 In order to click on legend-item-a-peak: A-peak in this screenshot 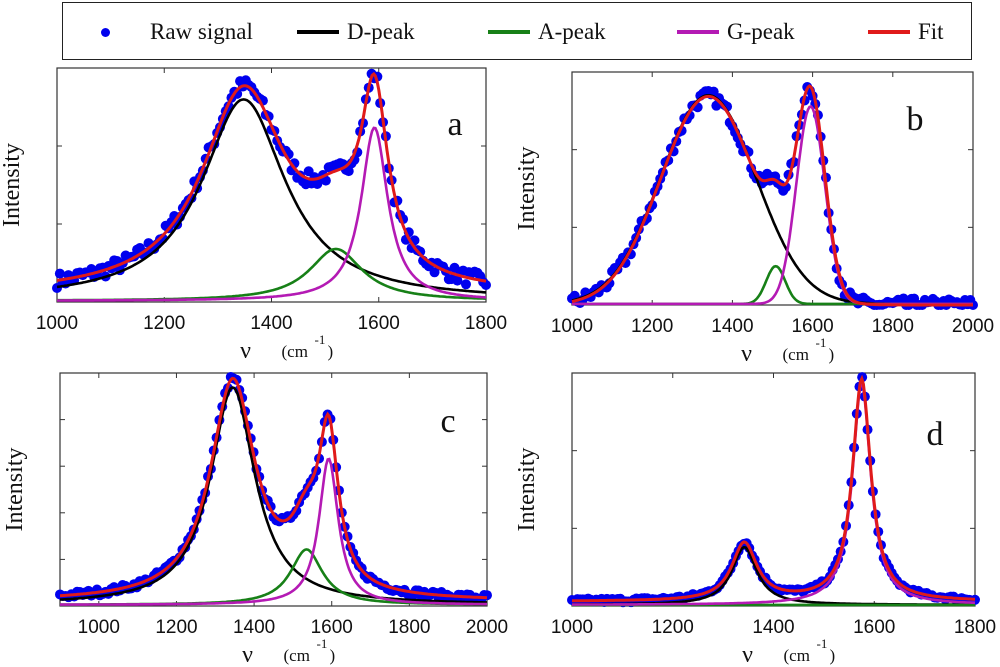, I will do `click(547, 32)`.